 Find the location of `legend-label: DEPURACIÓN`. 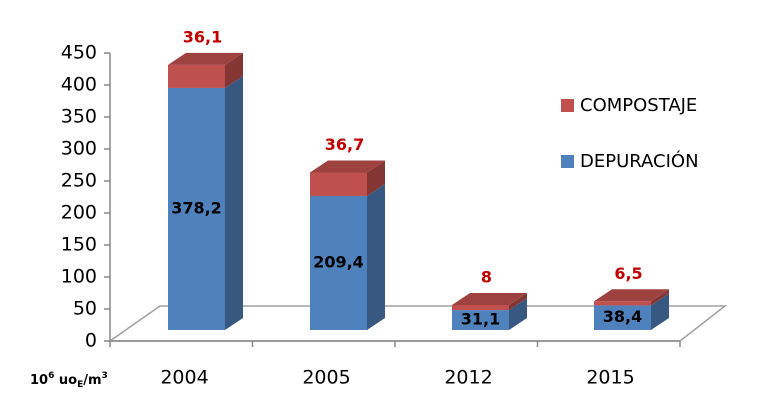

legend-label: DEPURACIÓN is located at coordinates (639, 161).